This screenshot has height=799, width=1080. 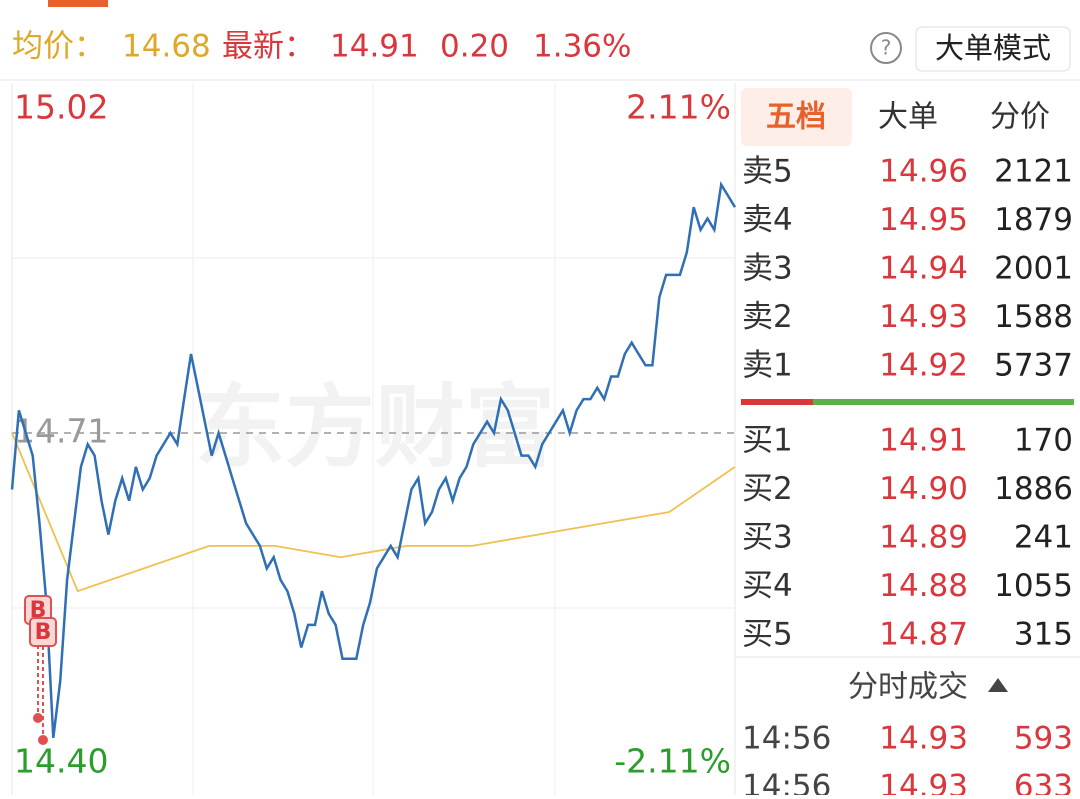 What do you see at coordinates (1033, 220) in the screenshot?
I see `row-volume: 1879` at bounding box center [1033, 220].